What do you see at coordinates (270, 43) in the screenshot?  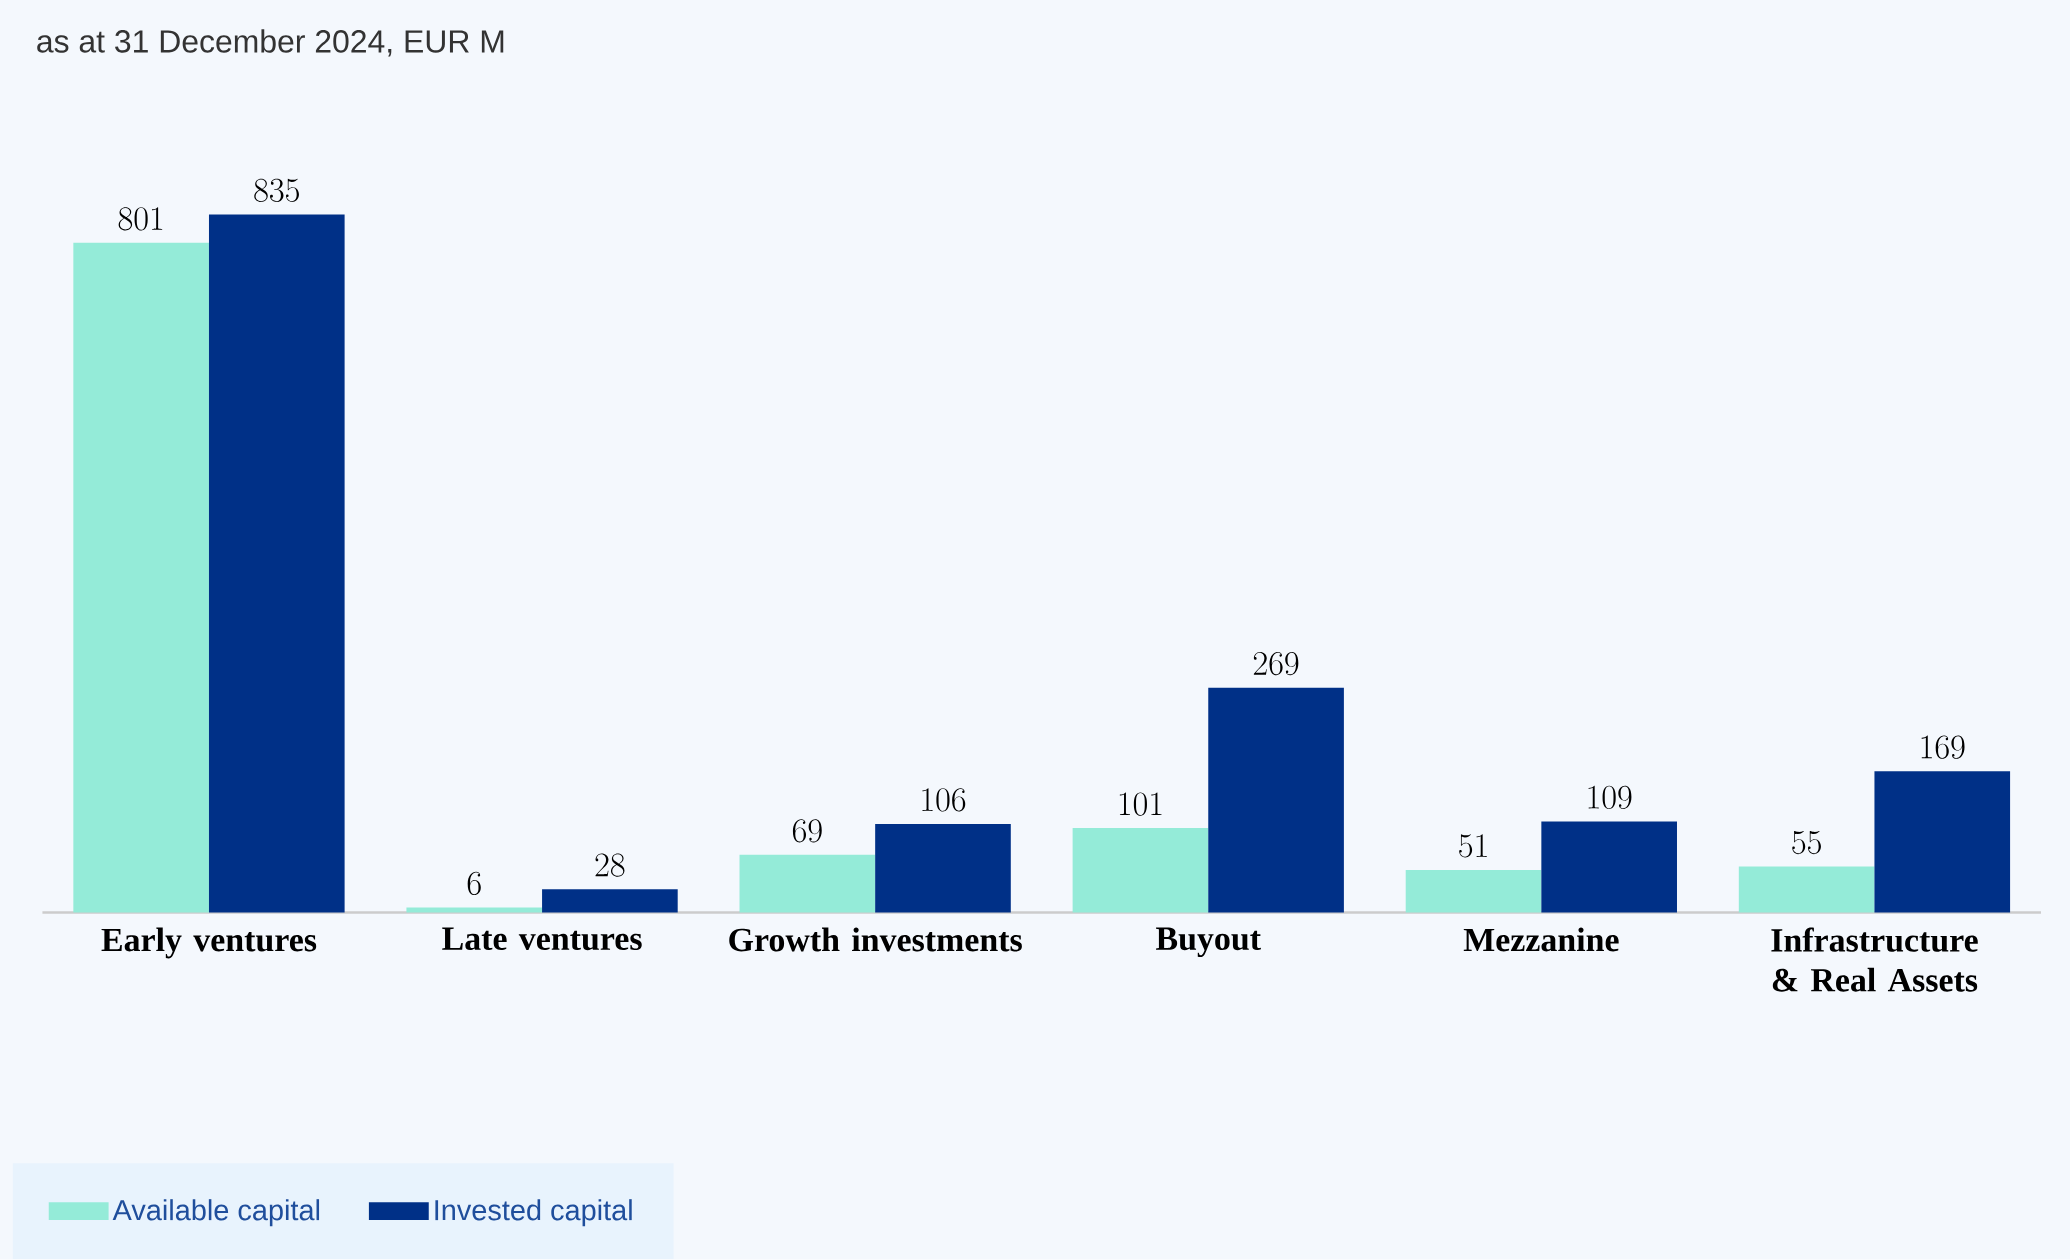 I see `chart-subtitle: as at 31 December 2024, EUR M` at bounding box center [270, 43].